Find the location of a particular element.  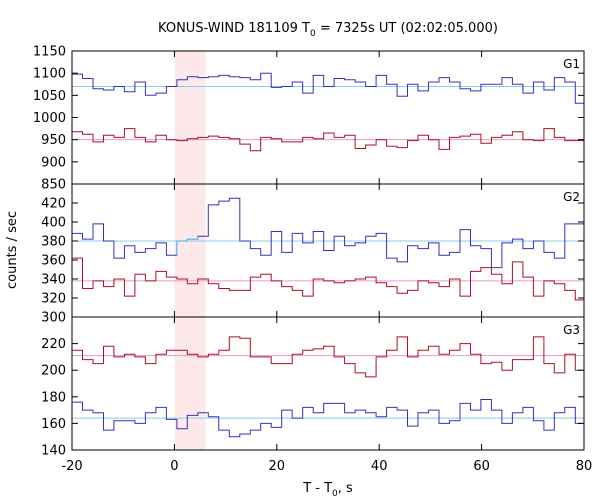

panel-label: G2 is located at coordinates (571, 197).